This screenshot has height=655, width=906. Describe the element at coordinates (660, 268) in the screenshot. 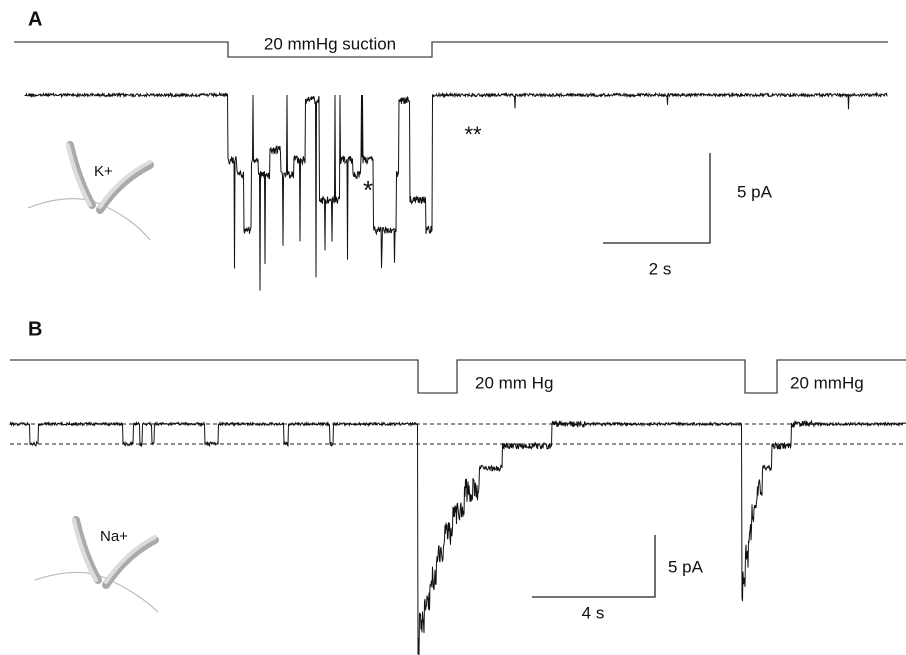

I see `scale-label: 2 s` at that location.